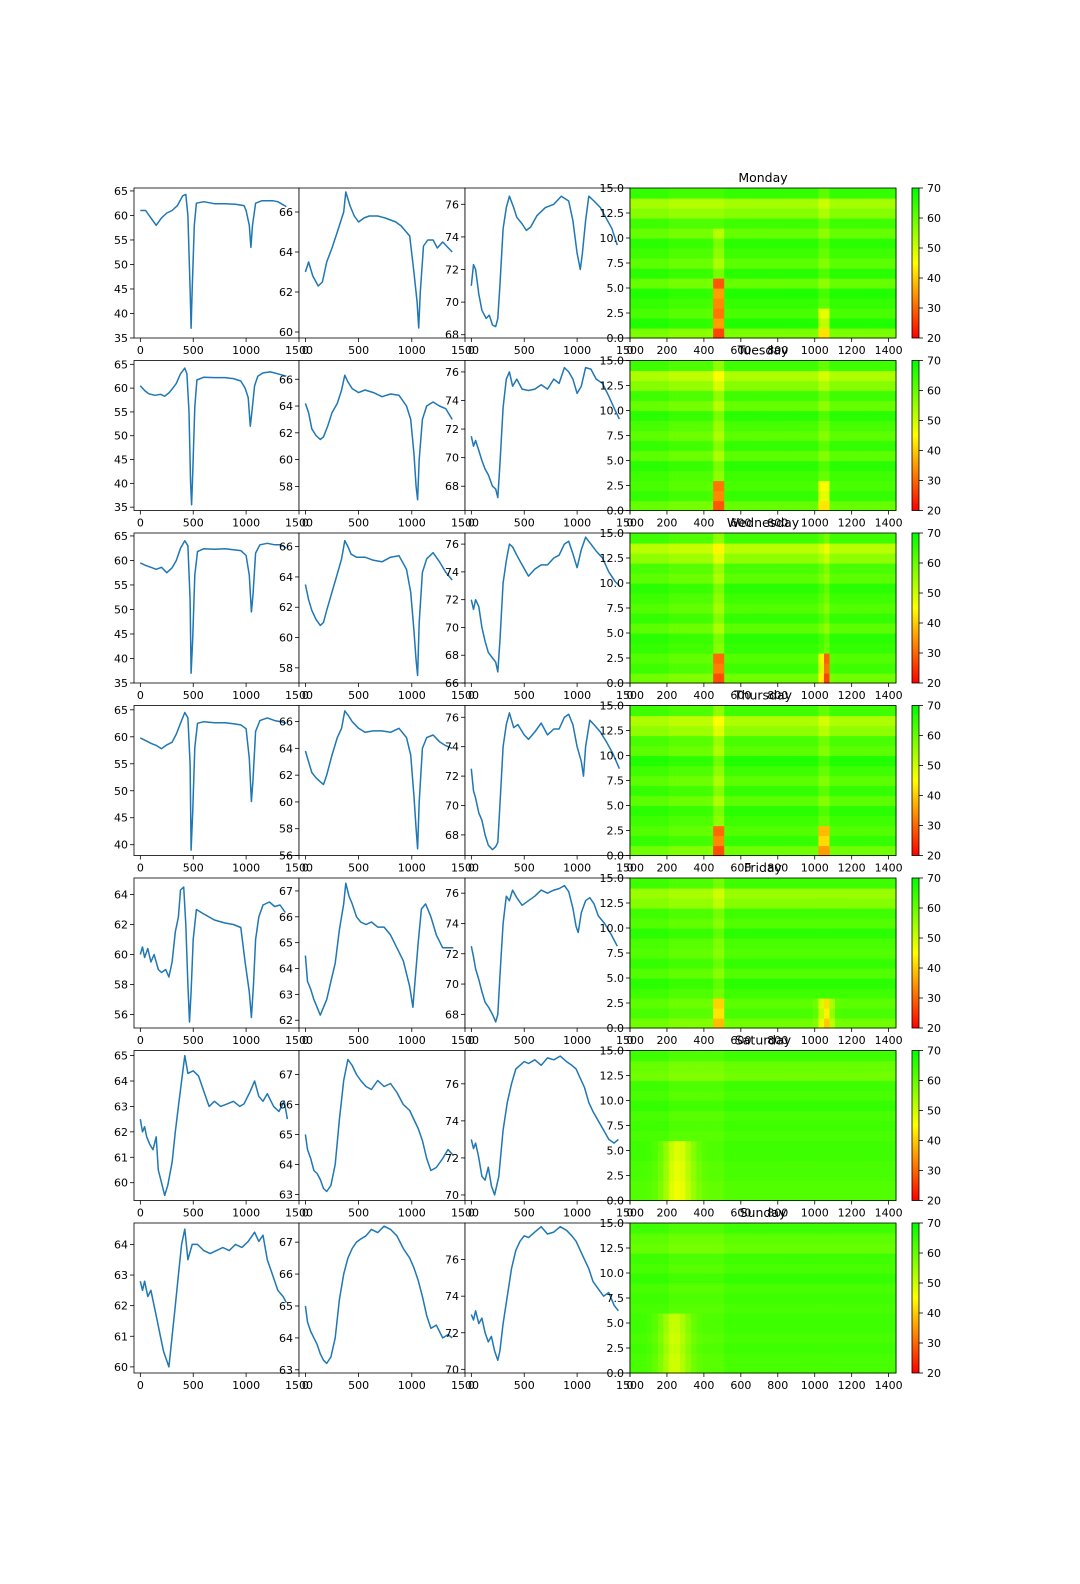 This screenshot has width=1080, height=1584. What do you see at coordinates (934, 908) in the screenshot?
I see `colorbar-tick-label: 60` at bounding box center [934, 908].